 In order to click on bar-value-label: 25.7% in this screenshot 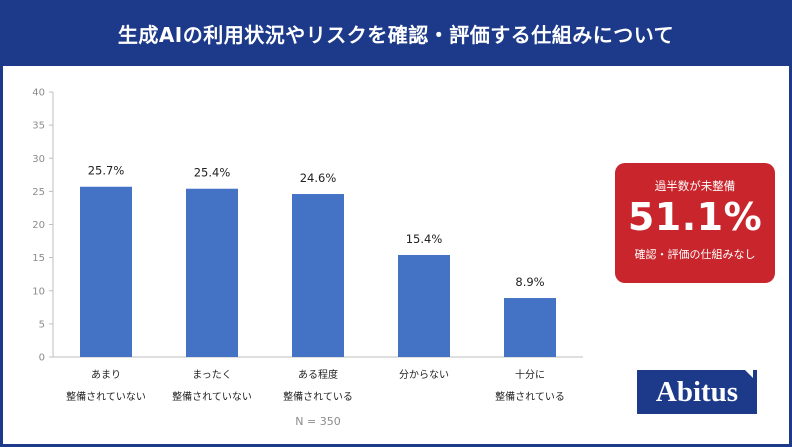, I will do `click(106, 171)`.